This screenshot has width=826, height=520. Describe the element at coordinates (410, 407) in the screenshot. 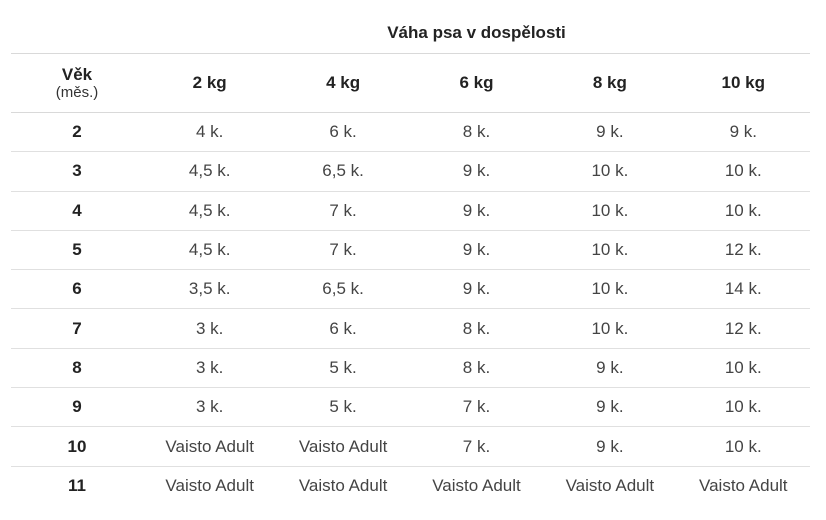

I see `table-row: 9 3 k. 5 k. 7 k. 9 k. 10 k.` at that location.